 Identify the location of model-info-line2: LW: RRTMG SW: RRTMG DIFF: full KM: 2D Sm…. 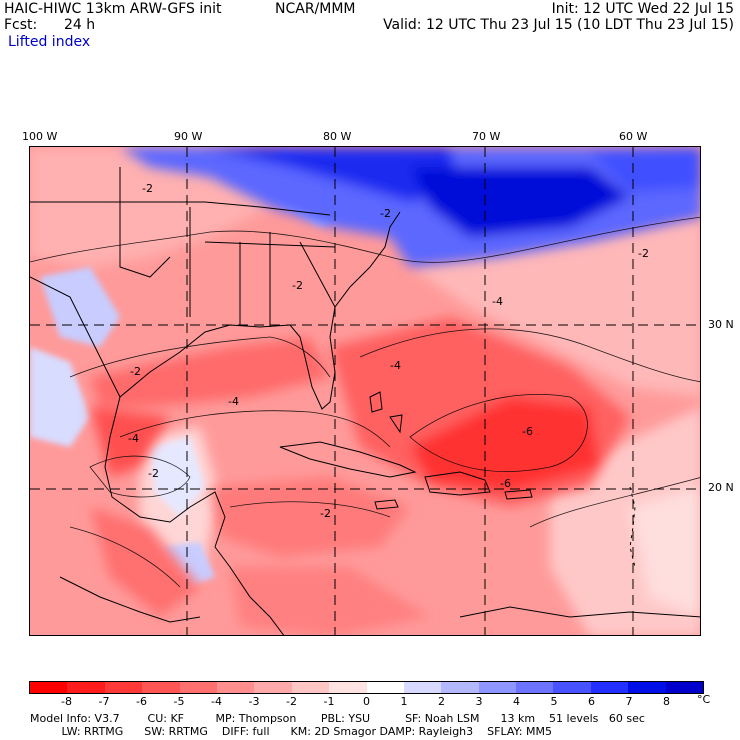
(291, 731).